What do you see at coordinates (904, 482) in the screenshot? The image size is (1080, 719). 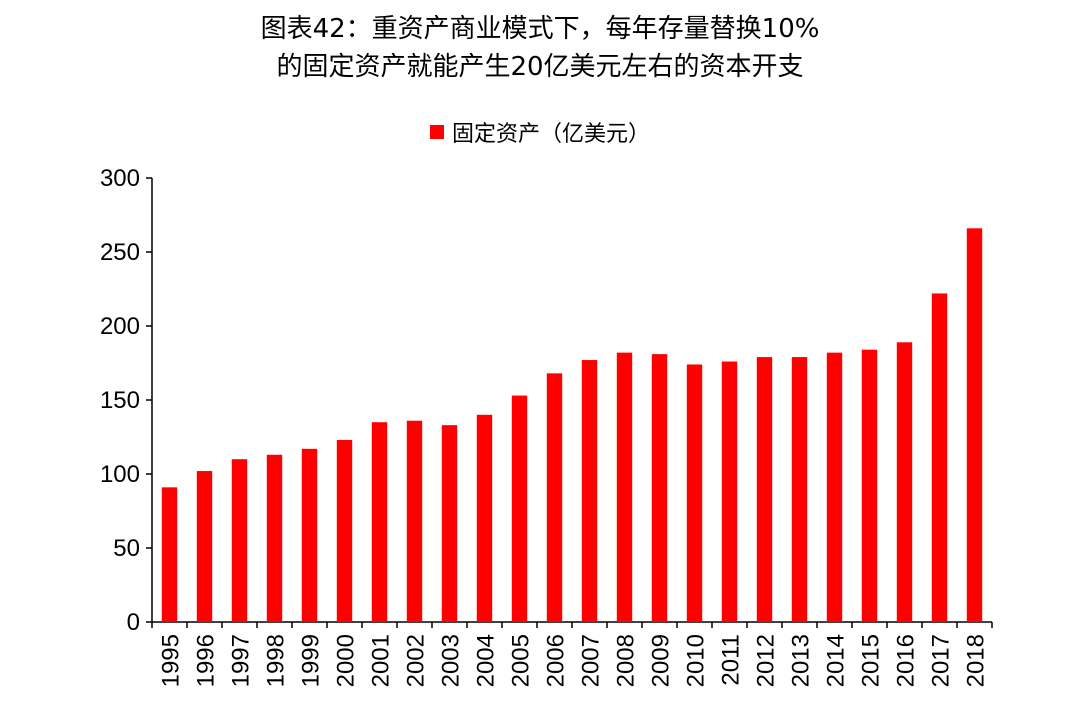 I see `bar-2016` at bounding box center [904, 482].